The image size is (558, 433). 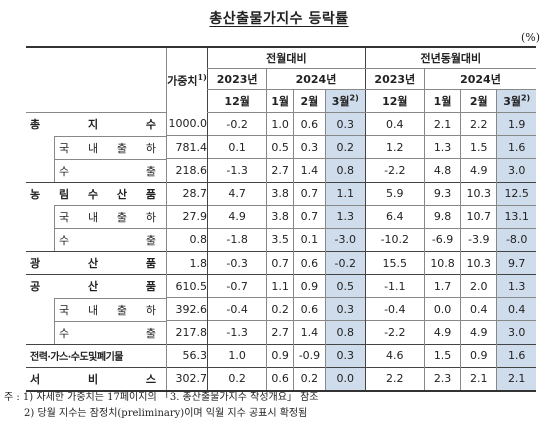 I want to click on header-yoy-dec: 12월, so click(x=394, y=101).